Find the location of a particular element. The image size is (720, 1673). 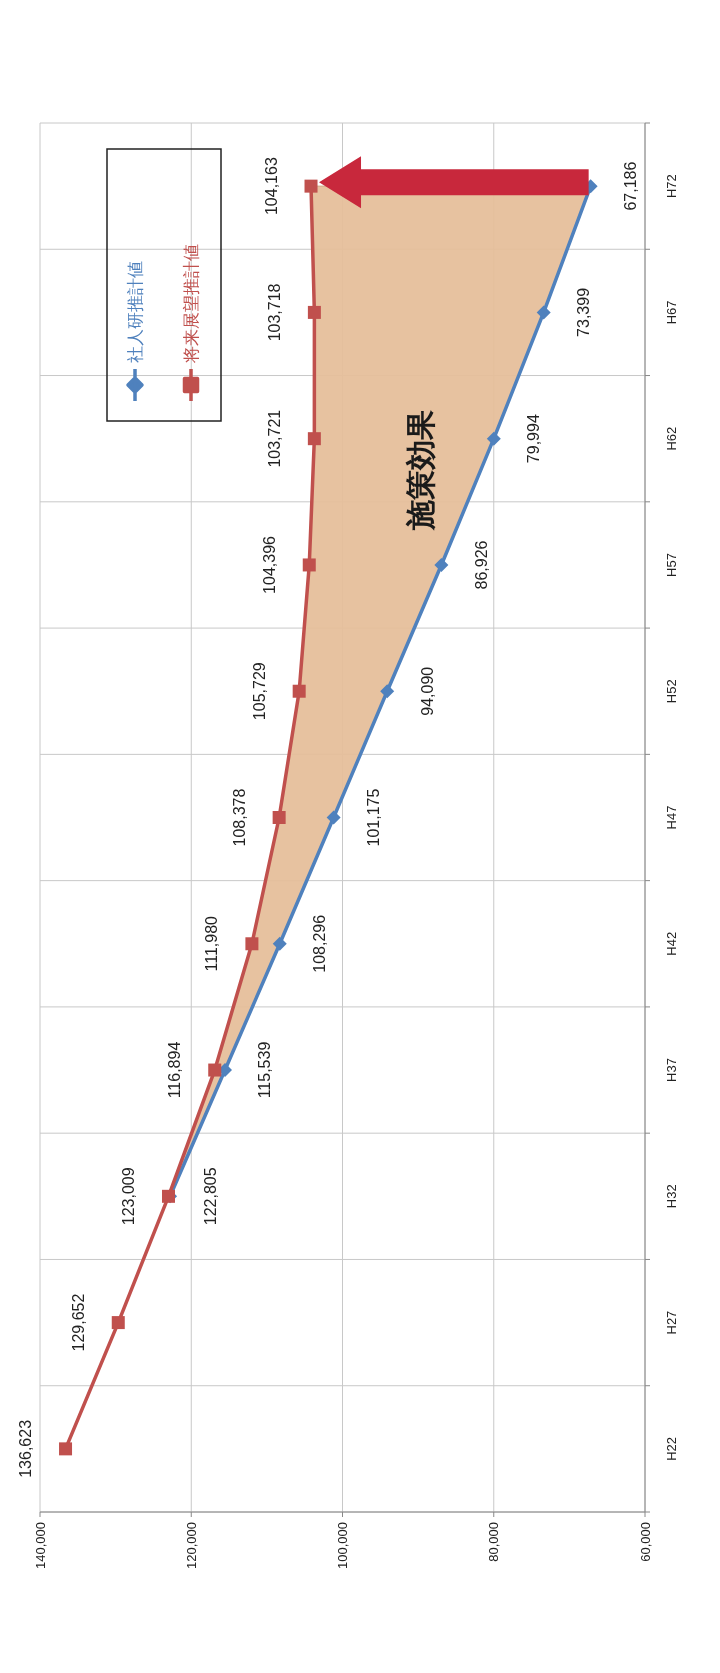

data-label: 136,623 is located at coordinates (26, 1448).